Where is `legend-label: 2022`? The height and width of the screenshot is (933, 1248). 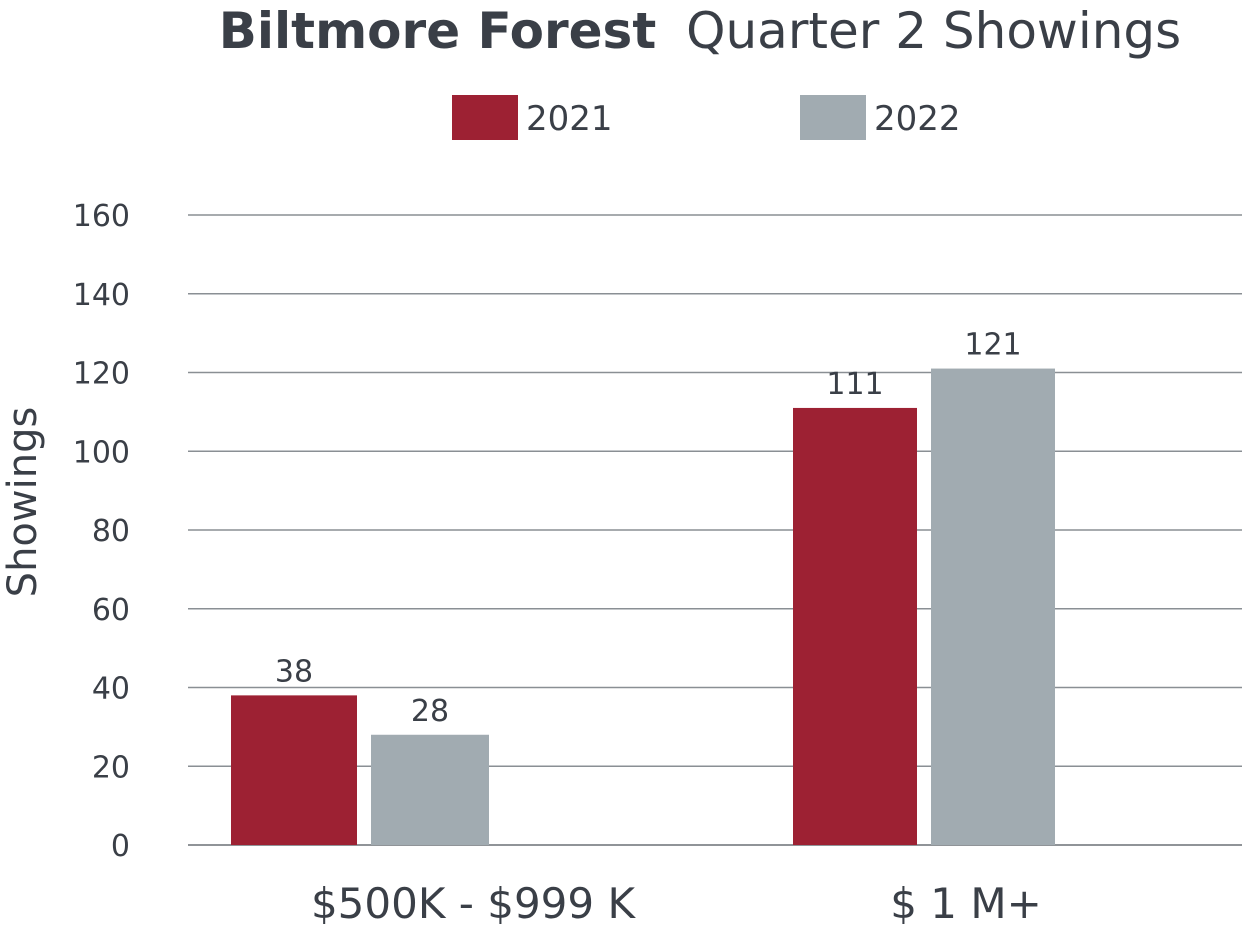
legend-label: 2022 is located at coordinates (917, 119).